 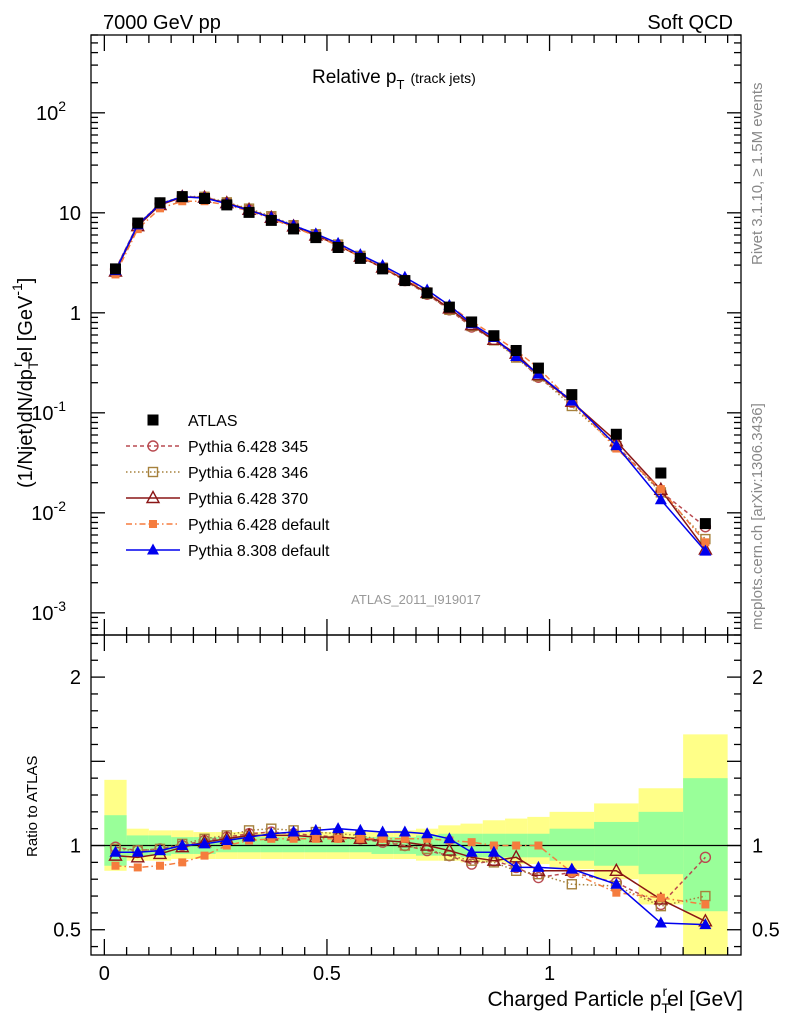 I want to click on analysis-label: ATLAS_2011_I919017, so click(x=416, y=599).